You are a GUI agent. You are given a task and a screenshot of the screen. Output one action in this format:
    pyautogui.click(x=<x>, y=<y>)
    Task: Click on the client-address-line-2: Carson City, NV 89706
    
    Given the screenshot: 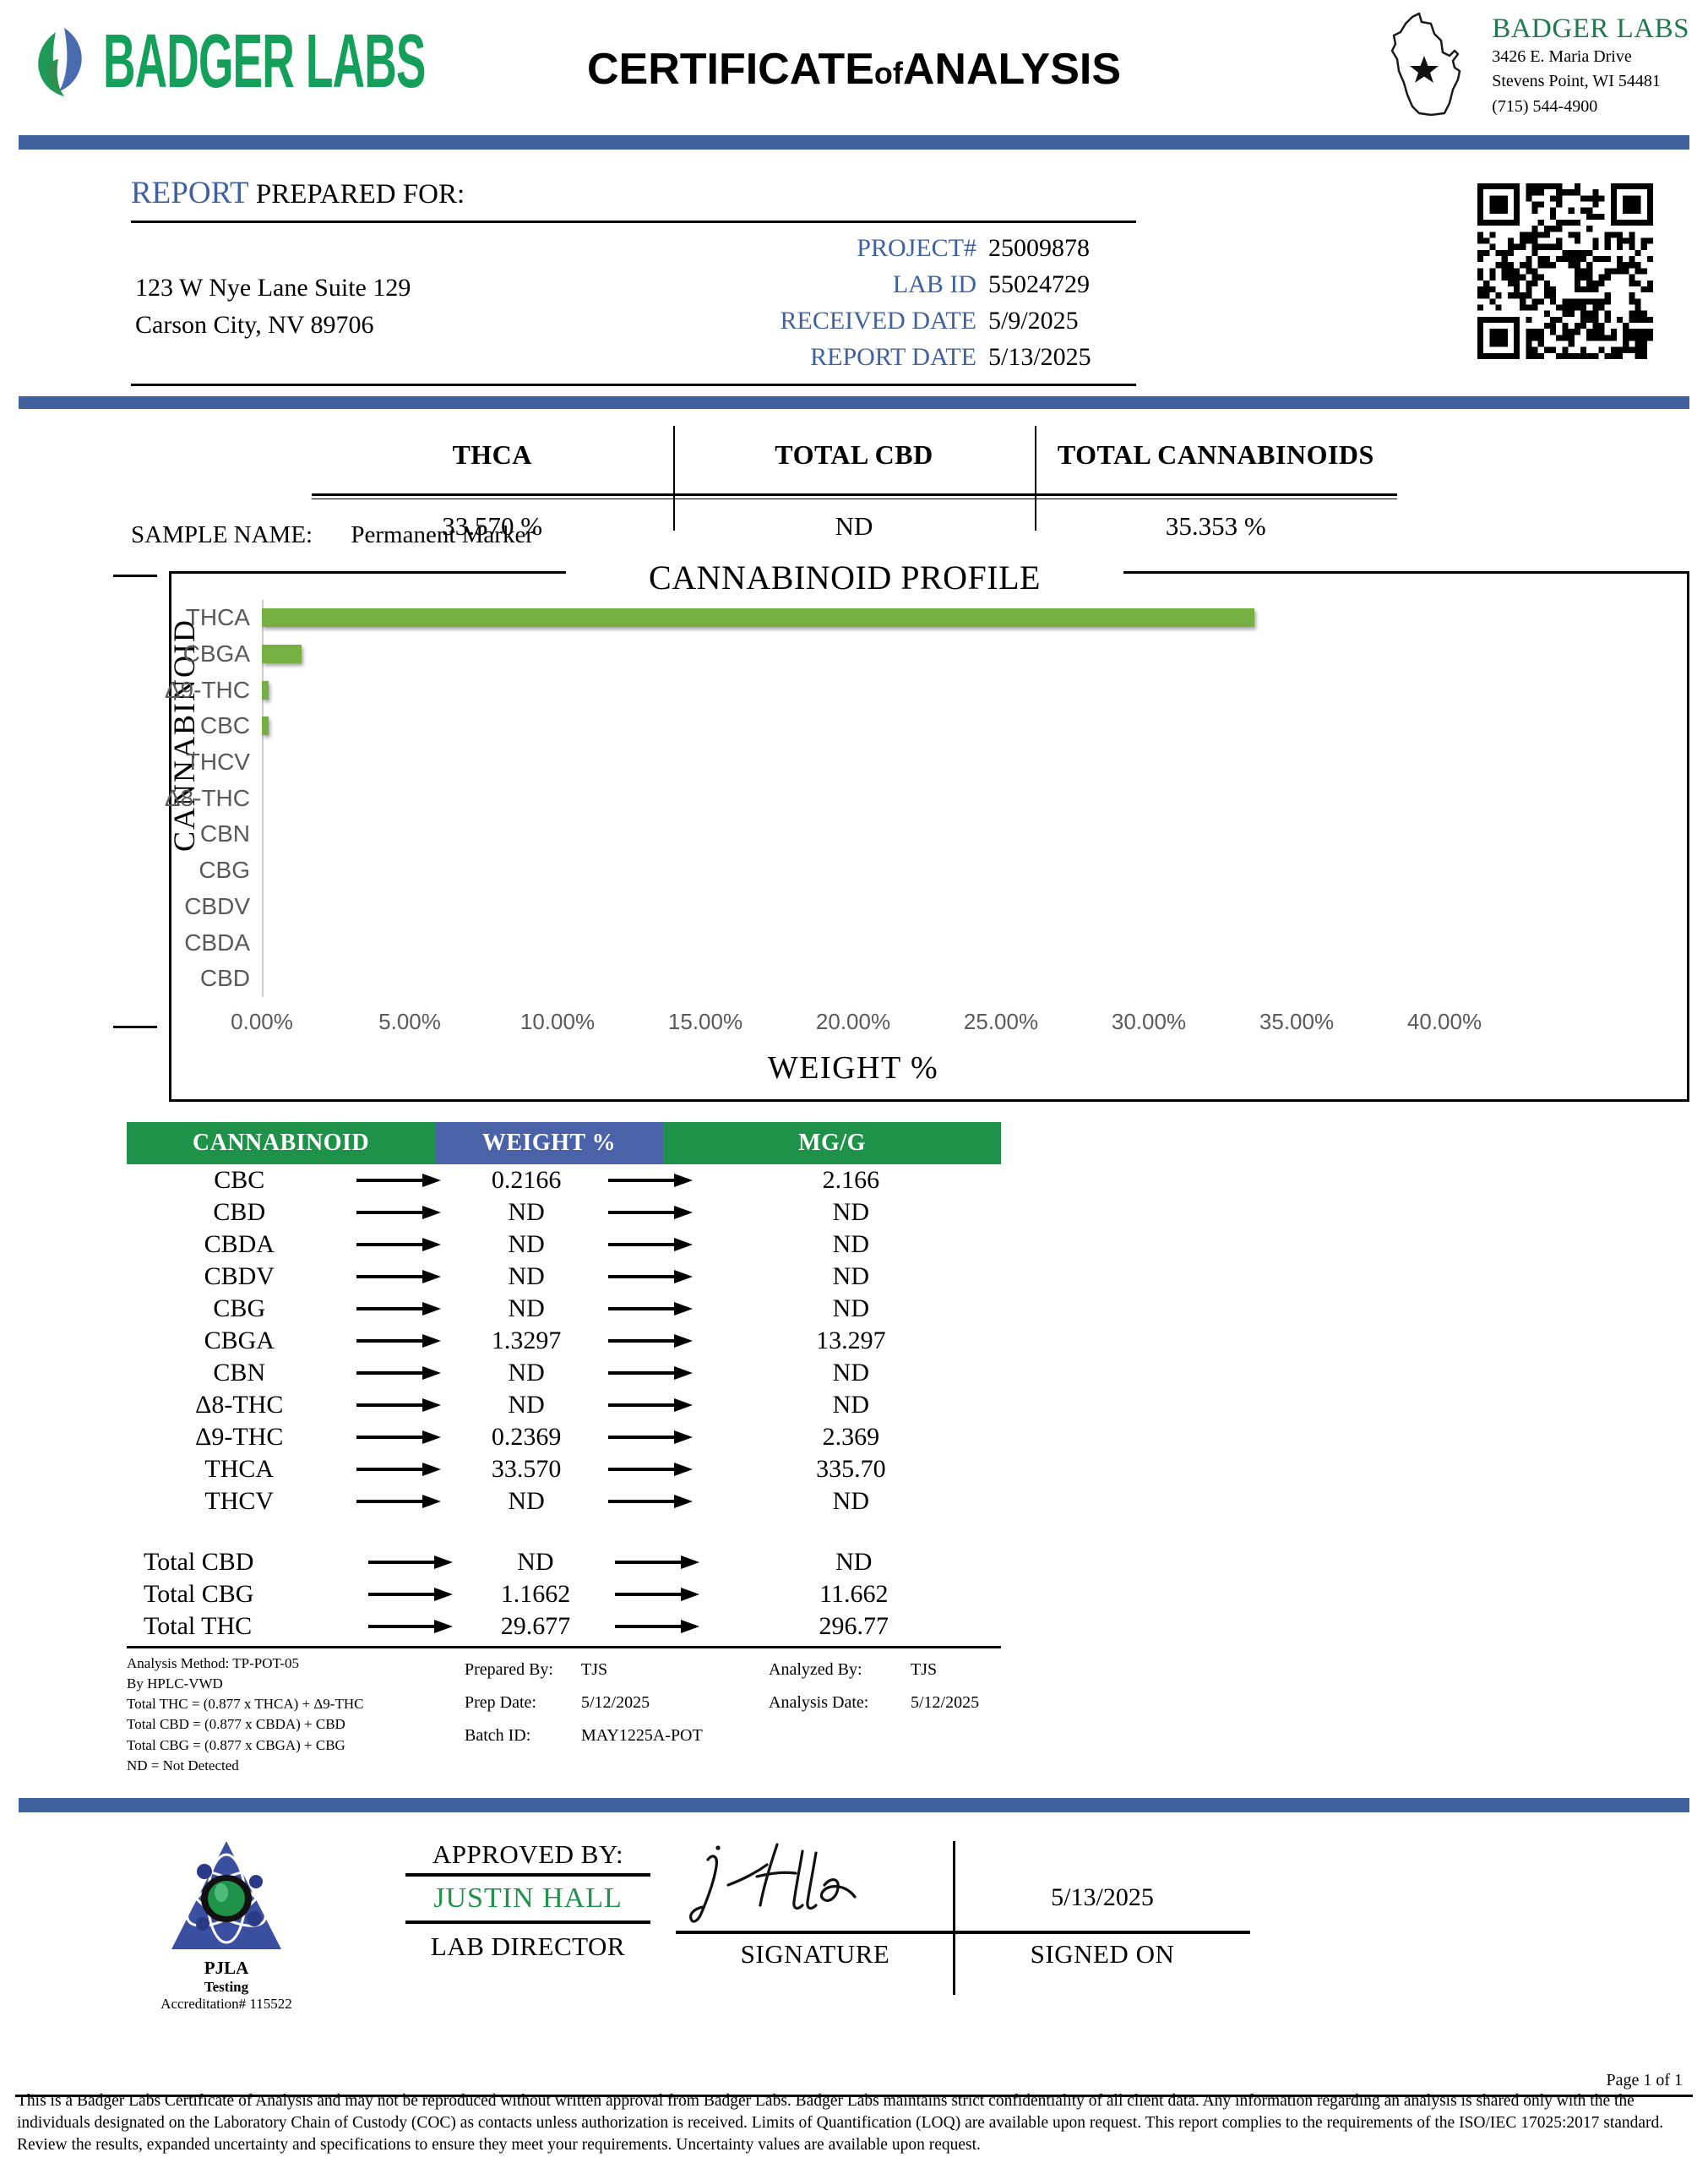 What is the action you would take?
    pyautogui.click(x=254, y=324)
    